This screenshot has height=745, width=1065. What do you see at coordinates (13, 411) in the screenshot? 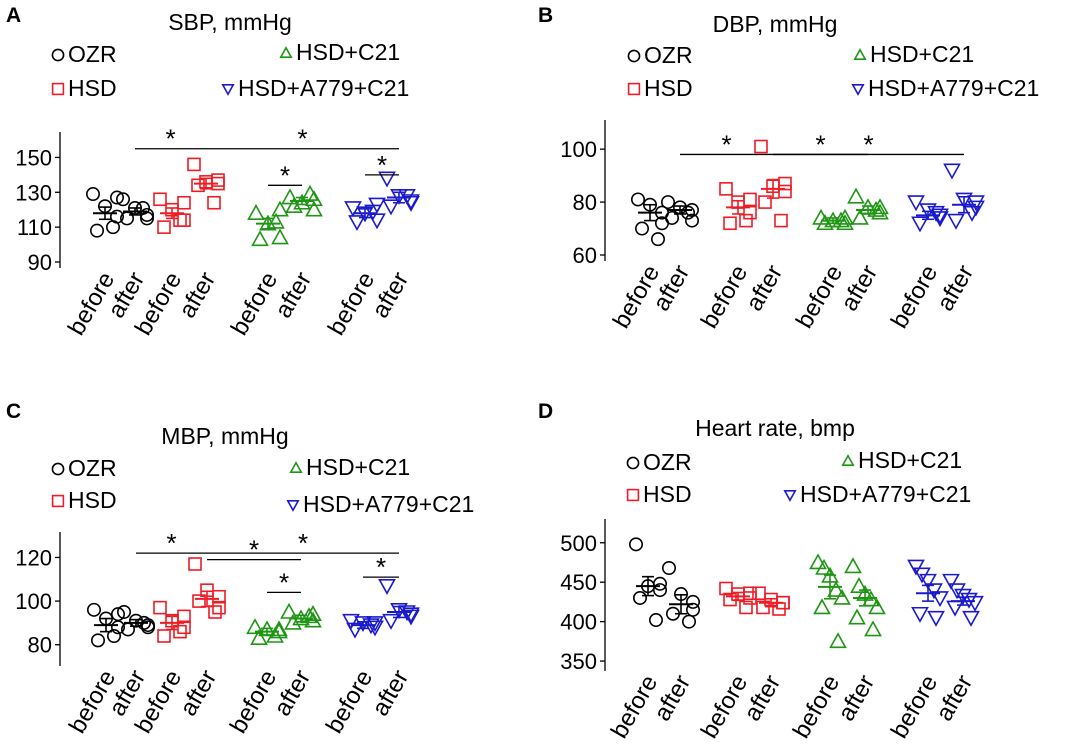
I see `panel-letter-c: C` at bounding box center [13, 411].